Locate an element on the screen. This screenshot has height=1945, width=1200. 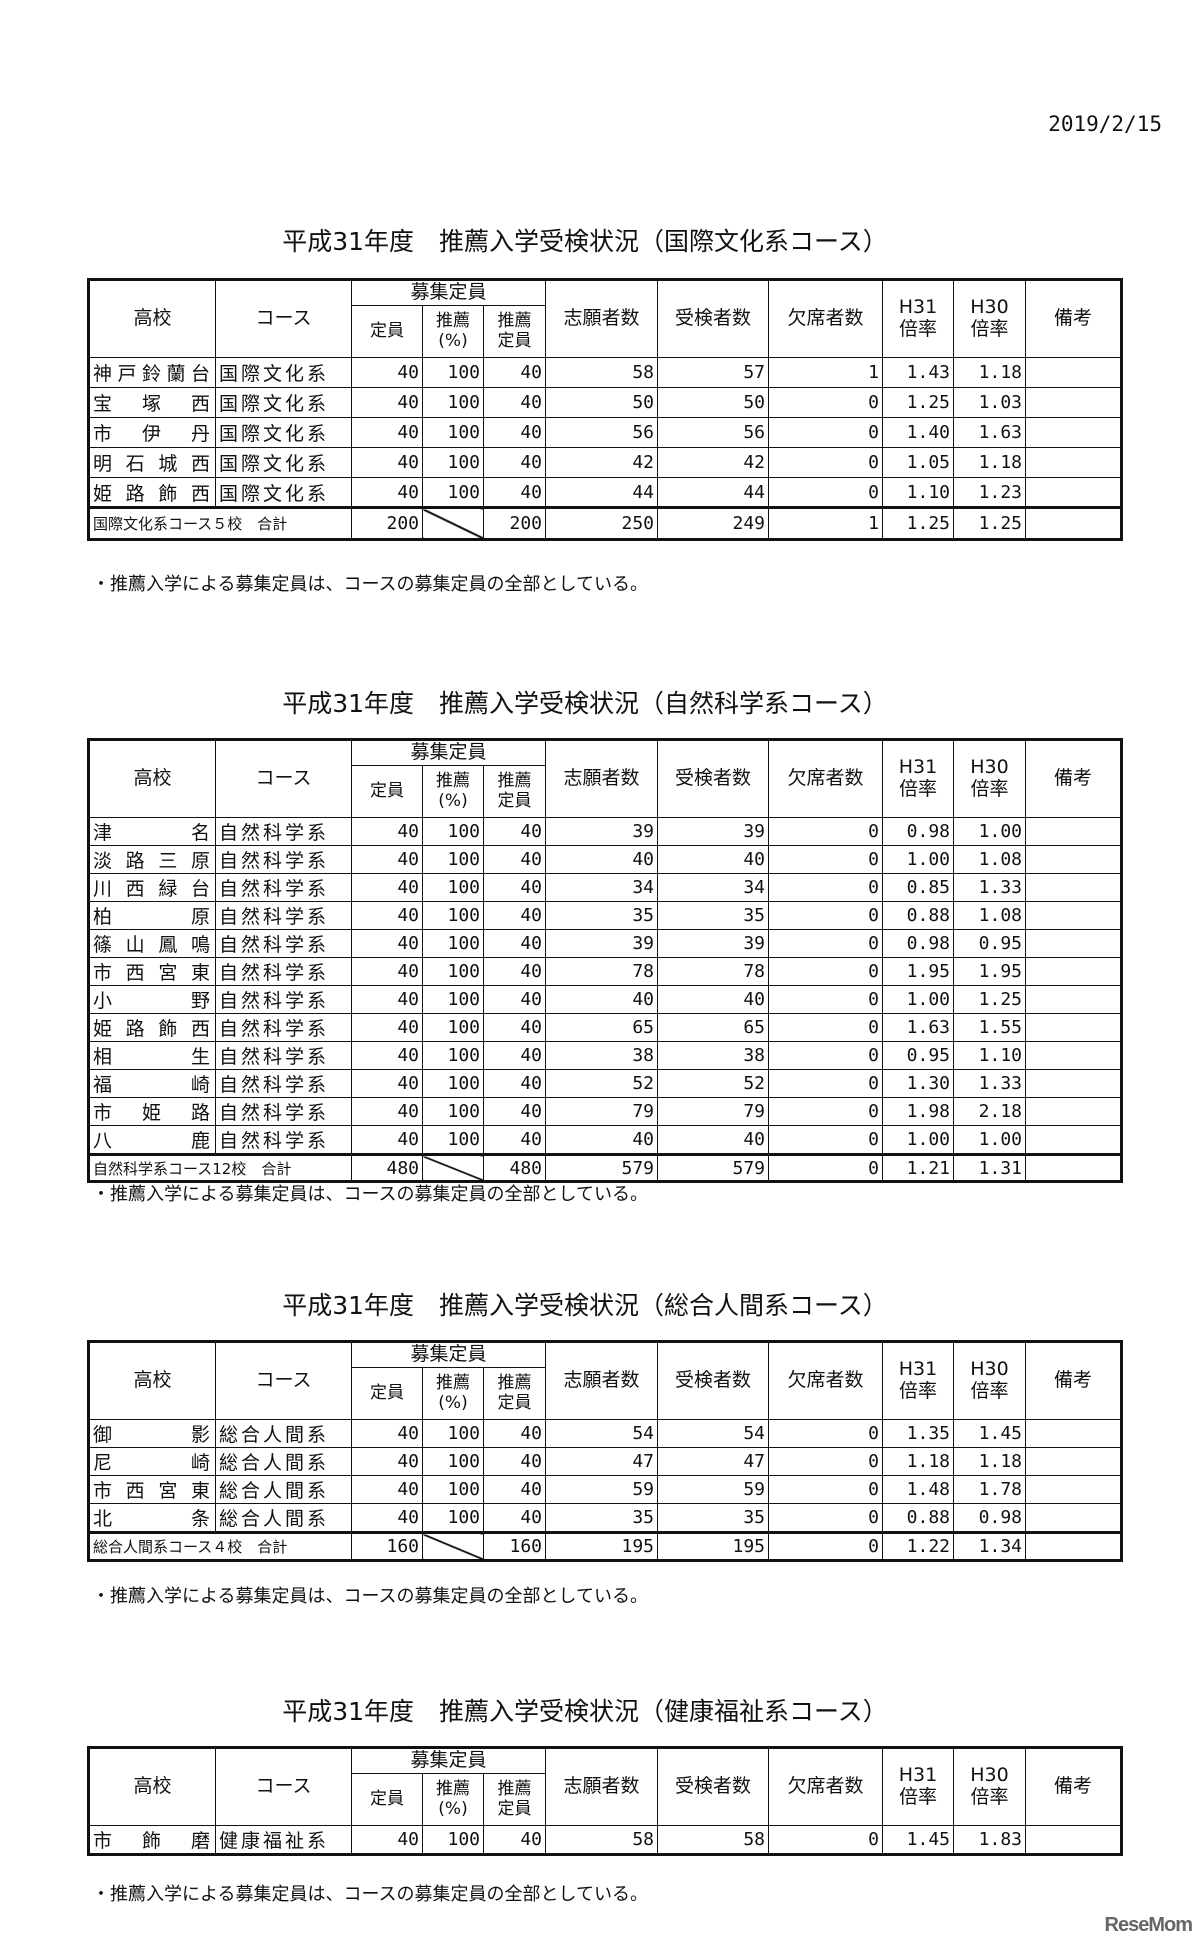
total-cell-h30-ratio: 1.25 is located at coordinates (989, 523).